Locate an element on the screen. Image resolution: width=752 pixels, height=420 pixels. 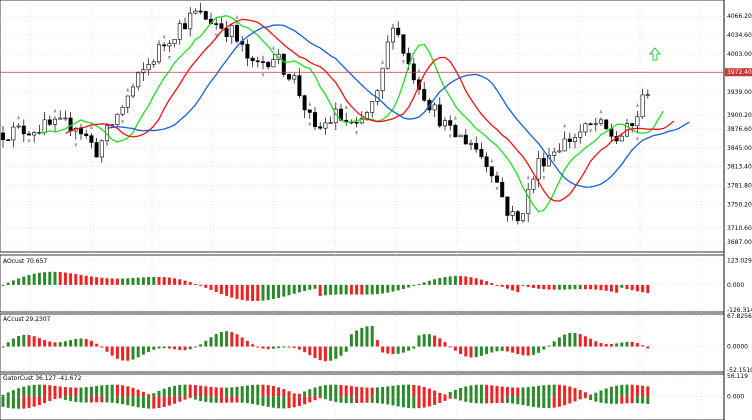
current-price-label: 3972.40 is located at coordinates (739, 72).